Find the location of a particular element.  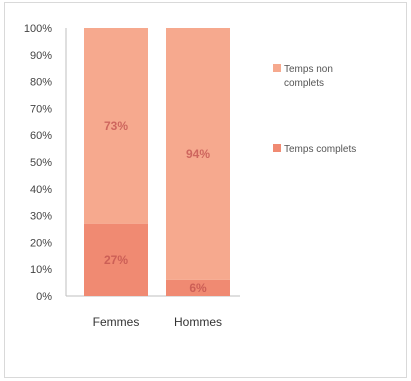

data-label: 94% is located at coordinates (198, 154).